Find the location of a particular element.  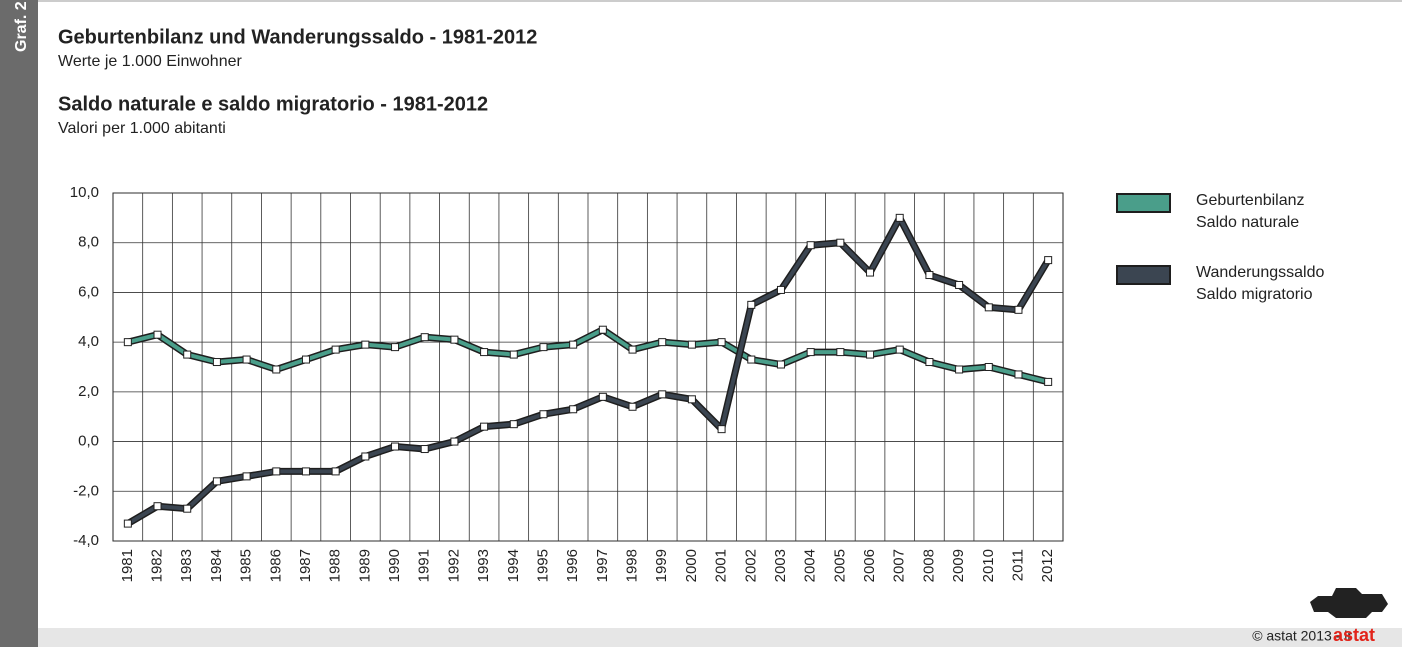

footer-band is located at coordinates (720, 637).